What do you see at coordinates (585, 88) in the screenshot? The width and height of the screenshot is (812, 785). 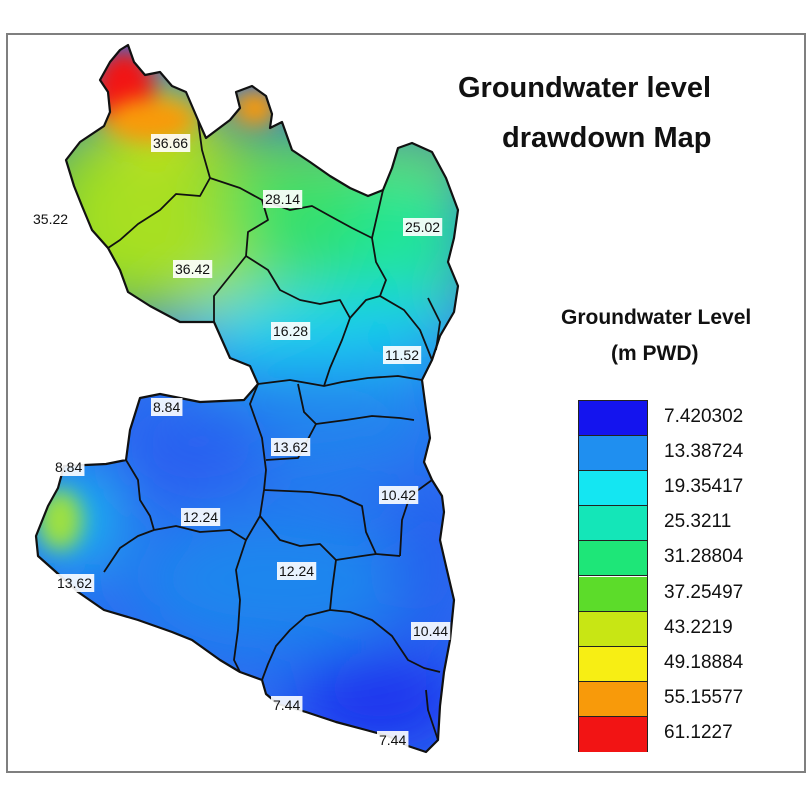 I see `map-title-line-1: Groundwater level` at bounding box center [585, 88].